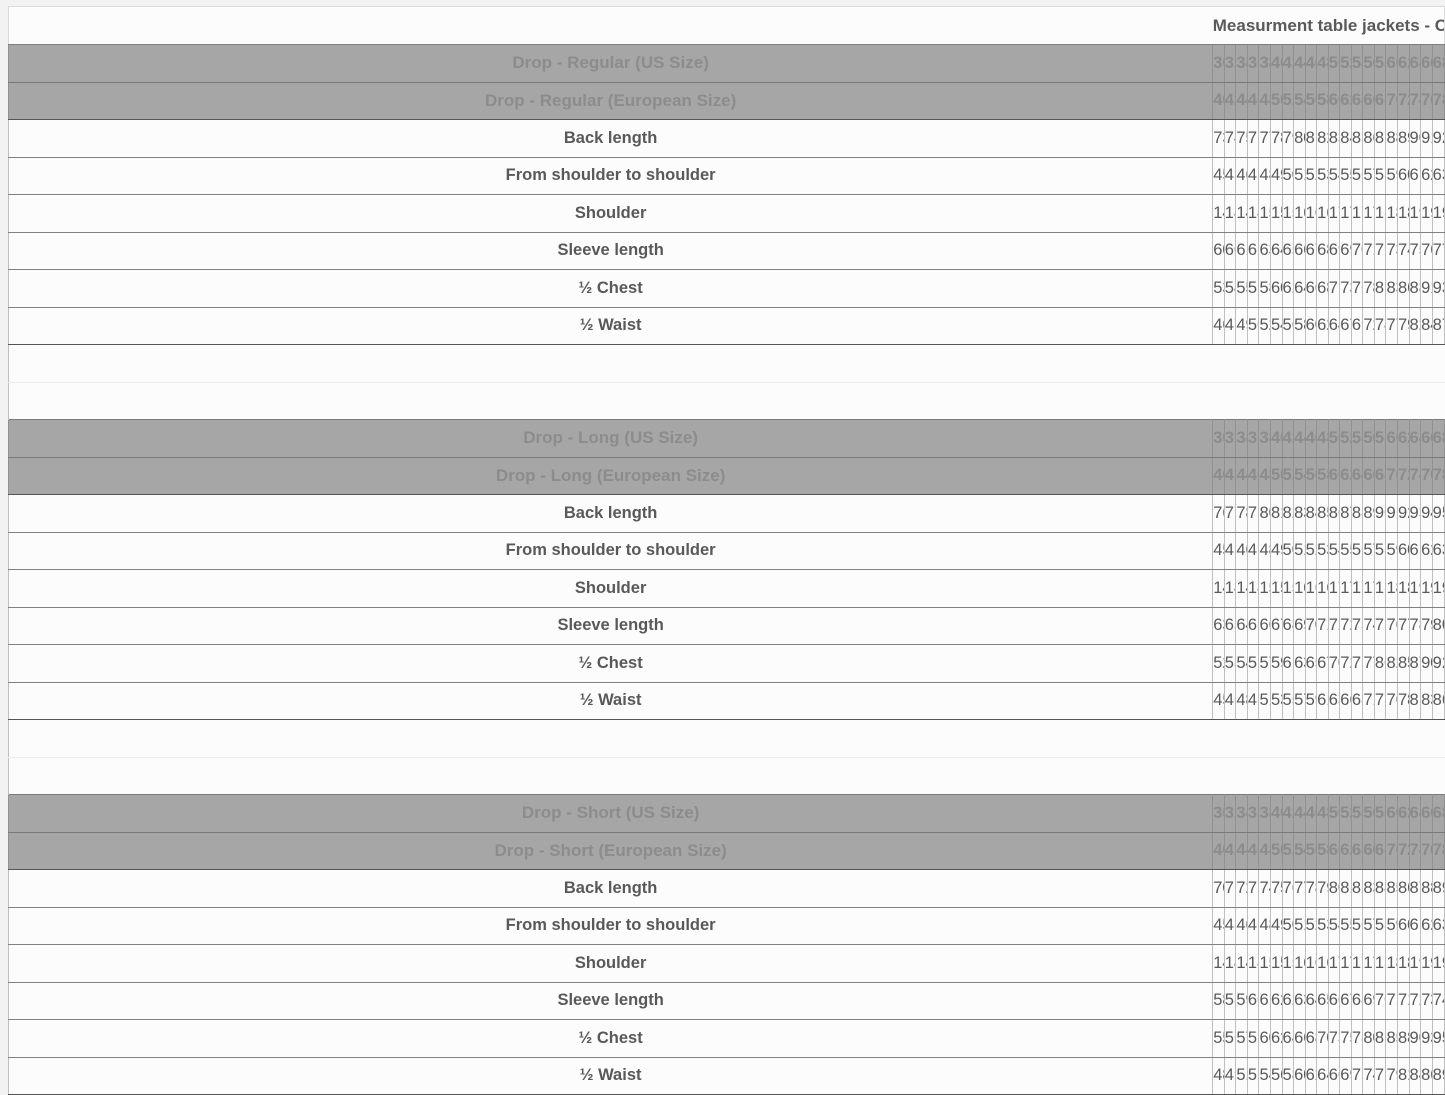 The height and width of the screenshot is (1095, 1445). Describe the element at coordinates (1415, 288) in the screenshot. I see `measurement-cell: 88.5` at that location.